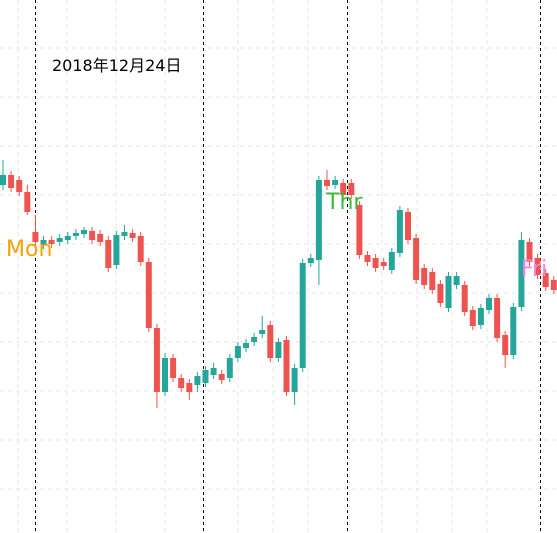 Image resolution: width=557 pixels, height=533 pixels. I want to click on day-label: Mon, so click(29, 249).